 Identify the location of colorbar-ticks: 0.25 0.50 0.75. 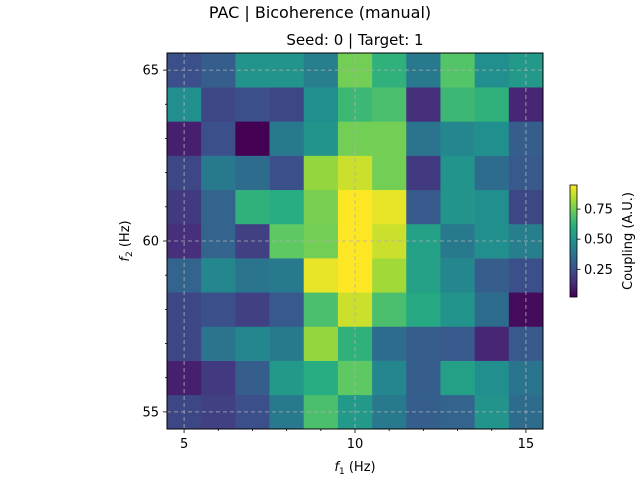
(595, 240).